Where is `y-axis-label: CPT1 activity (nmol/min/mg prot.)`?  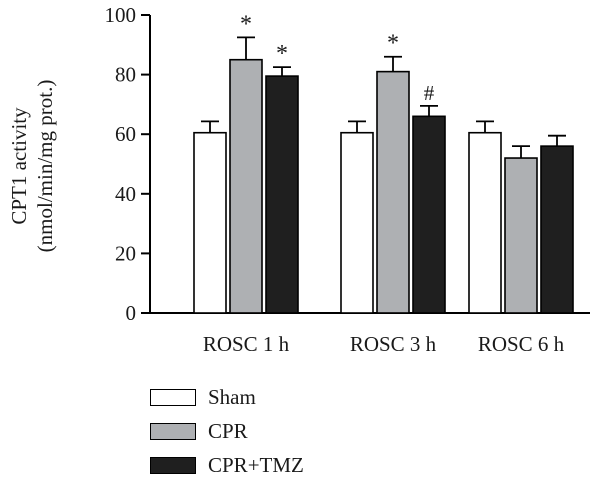 y-axis-label: CPT1 activity (nmol/min/mg prot.) is located at coordinates (32, 166).